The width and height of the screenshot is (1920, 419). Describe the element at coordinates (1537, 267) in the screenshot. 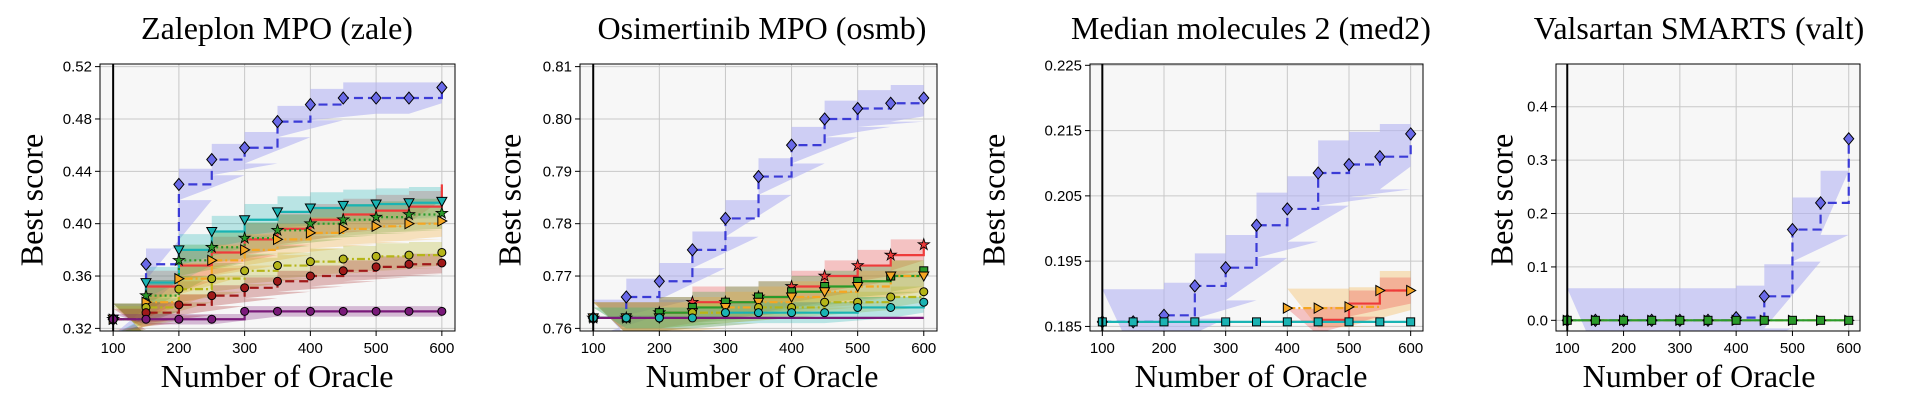

I see `y-tick-label: 0.1` at that location.